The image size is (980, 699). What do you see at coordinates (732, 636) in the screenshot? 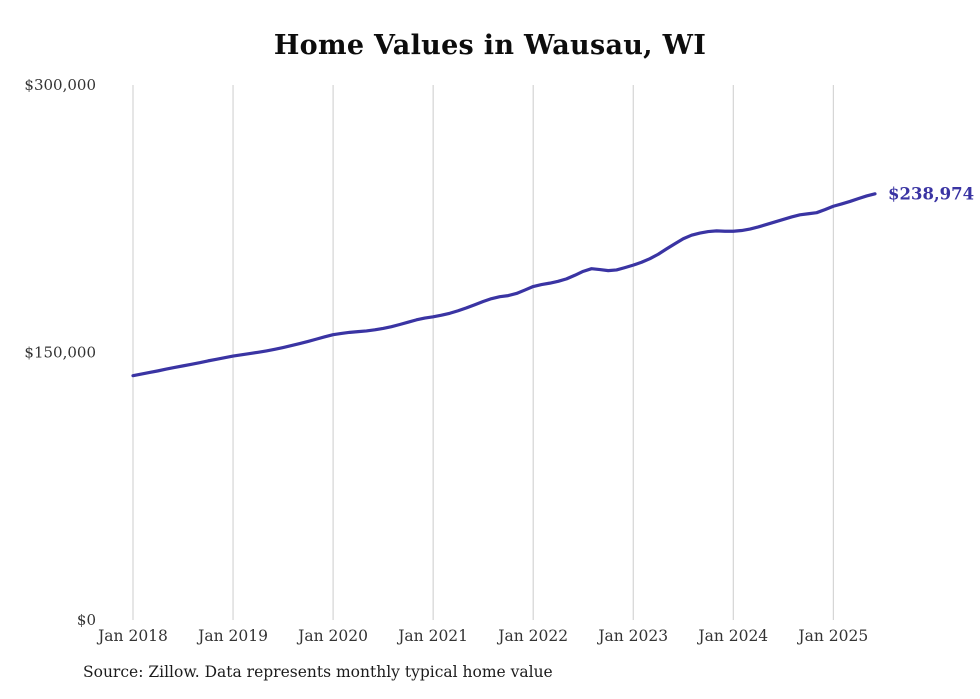
I see `x-tick-label: Jan 2024` at bounding box center [732, 636].